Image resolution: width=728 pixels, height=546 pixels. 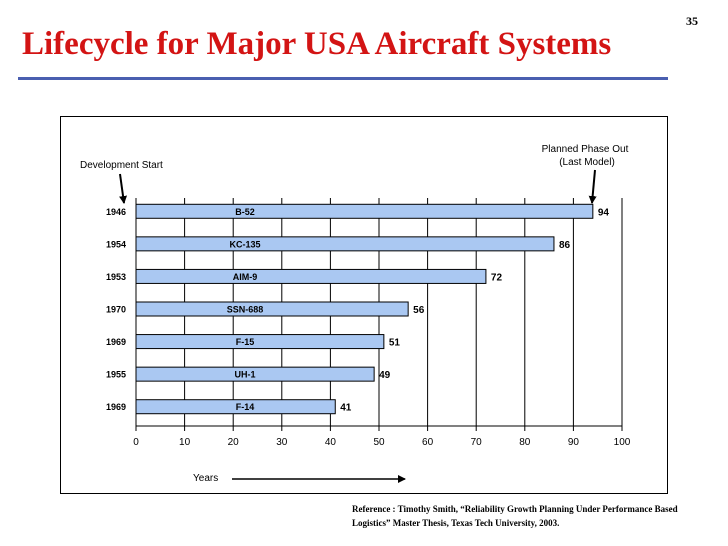 I want to click on bar-category-label: SSN-688, so click(x=245, y=310).